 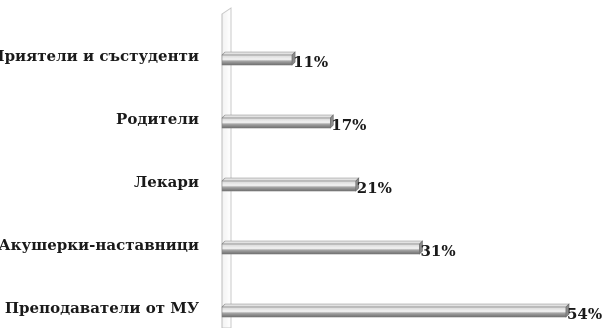 What do you see at coordinates (166, 182) in the screenshot?
I see `category-label: Лекари` at bounding box center [166, 182].